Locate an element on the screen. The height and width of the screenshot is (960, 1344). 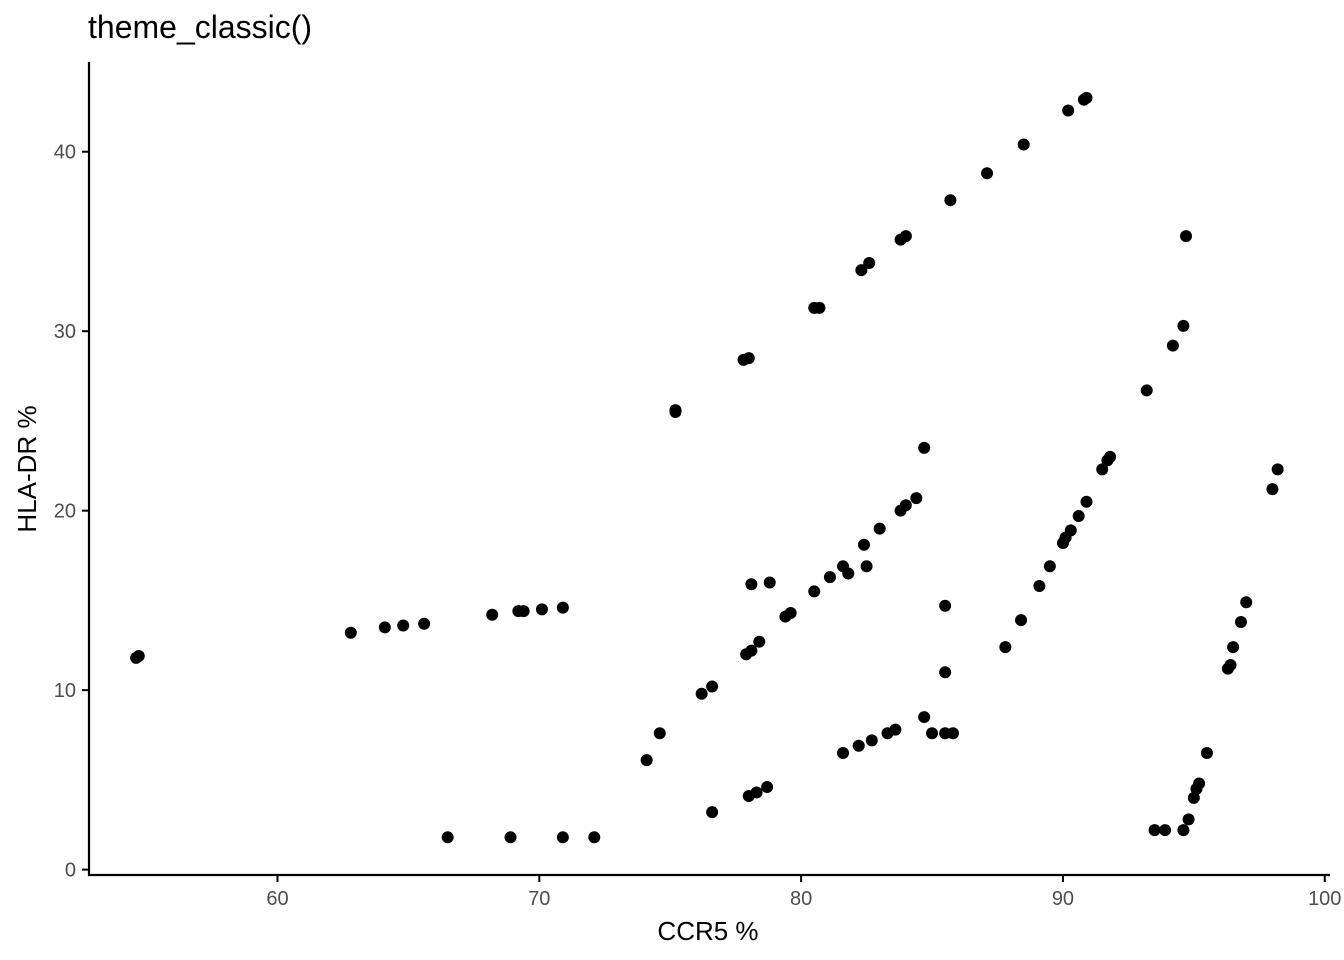
y-tick-label: 30 is located at coordinates (65, 332).